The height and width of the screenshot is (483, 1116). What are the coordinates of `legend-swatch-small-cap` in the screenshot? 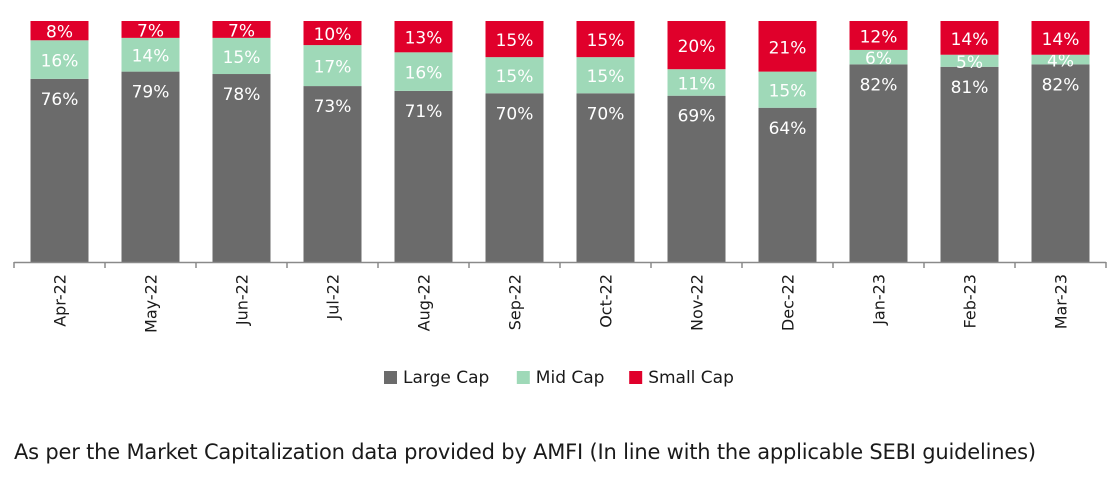 It's located at (636, 377).